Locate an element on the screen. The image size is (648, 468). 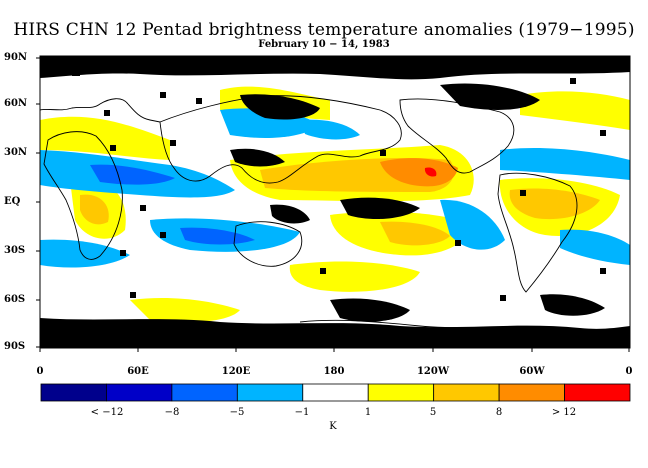
lat-label-30n: 30N is located at coordinates (16, 152).